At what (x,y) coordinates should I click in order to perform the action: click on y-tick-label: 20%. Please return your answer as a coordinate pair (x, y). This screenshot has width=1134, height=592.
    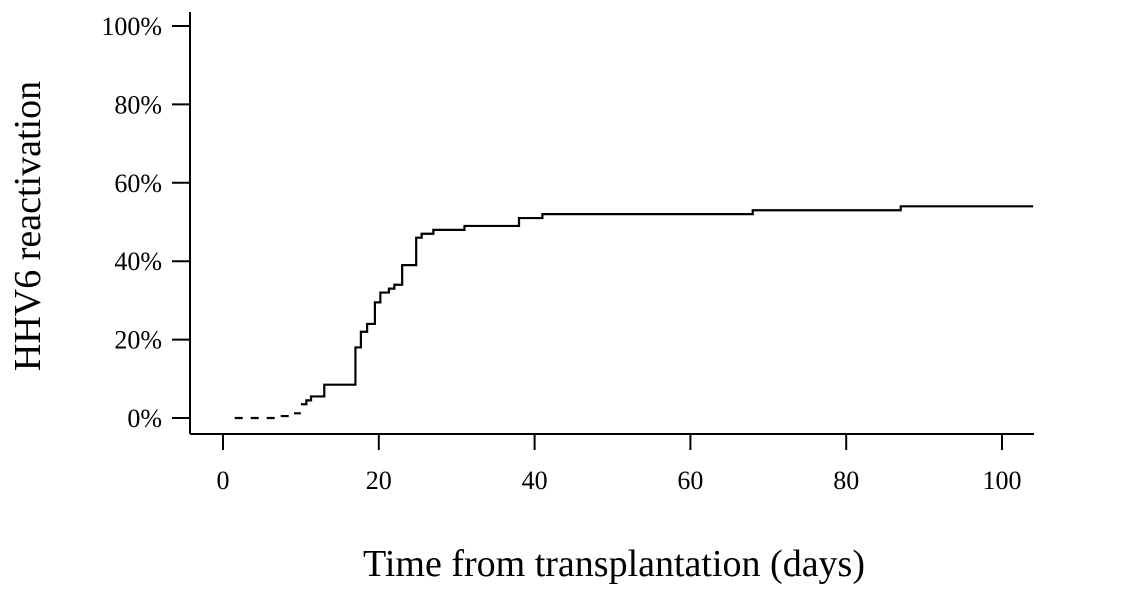
    Looking at the image, I should click on (138, 340).